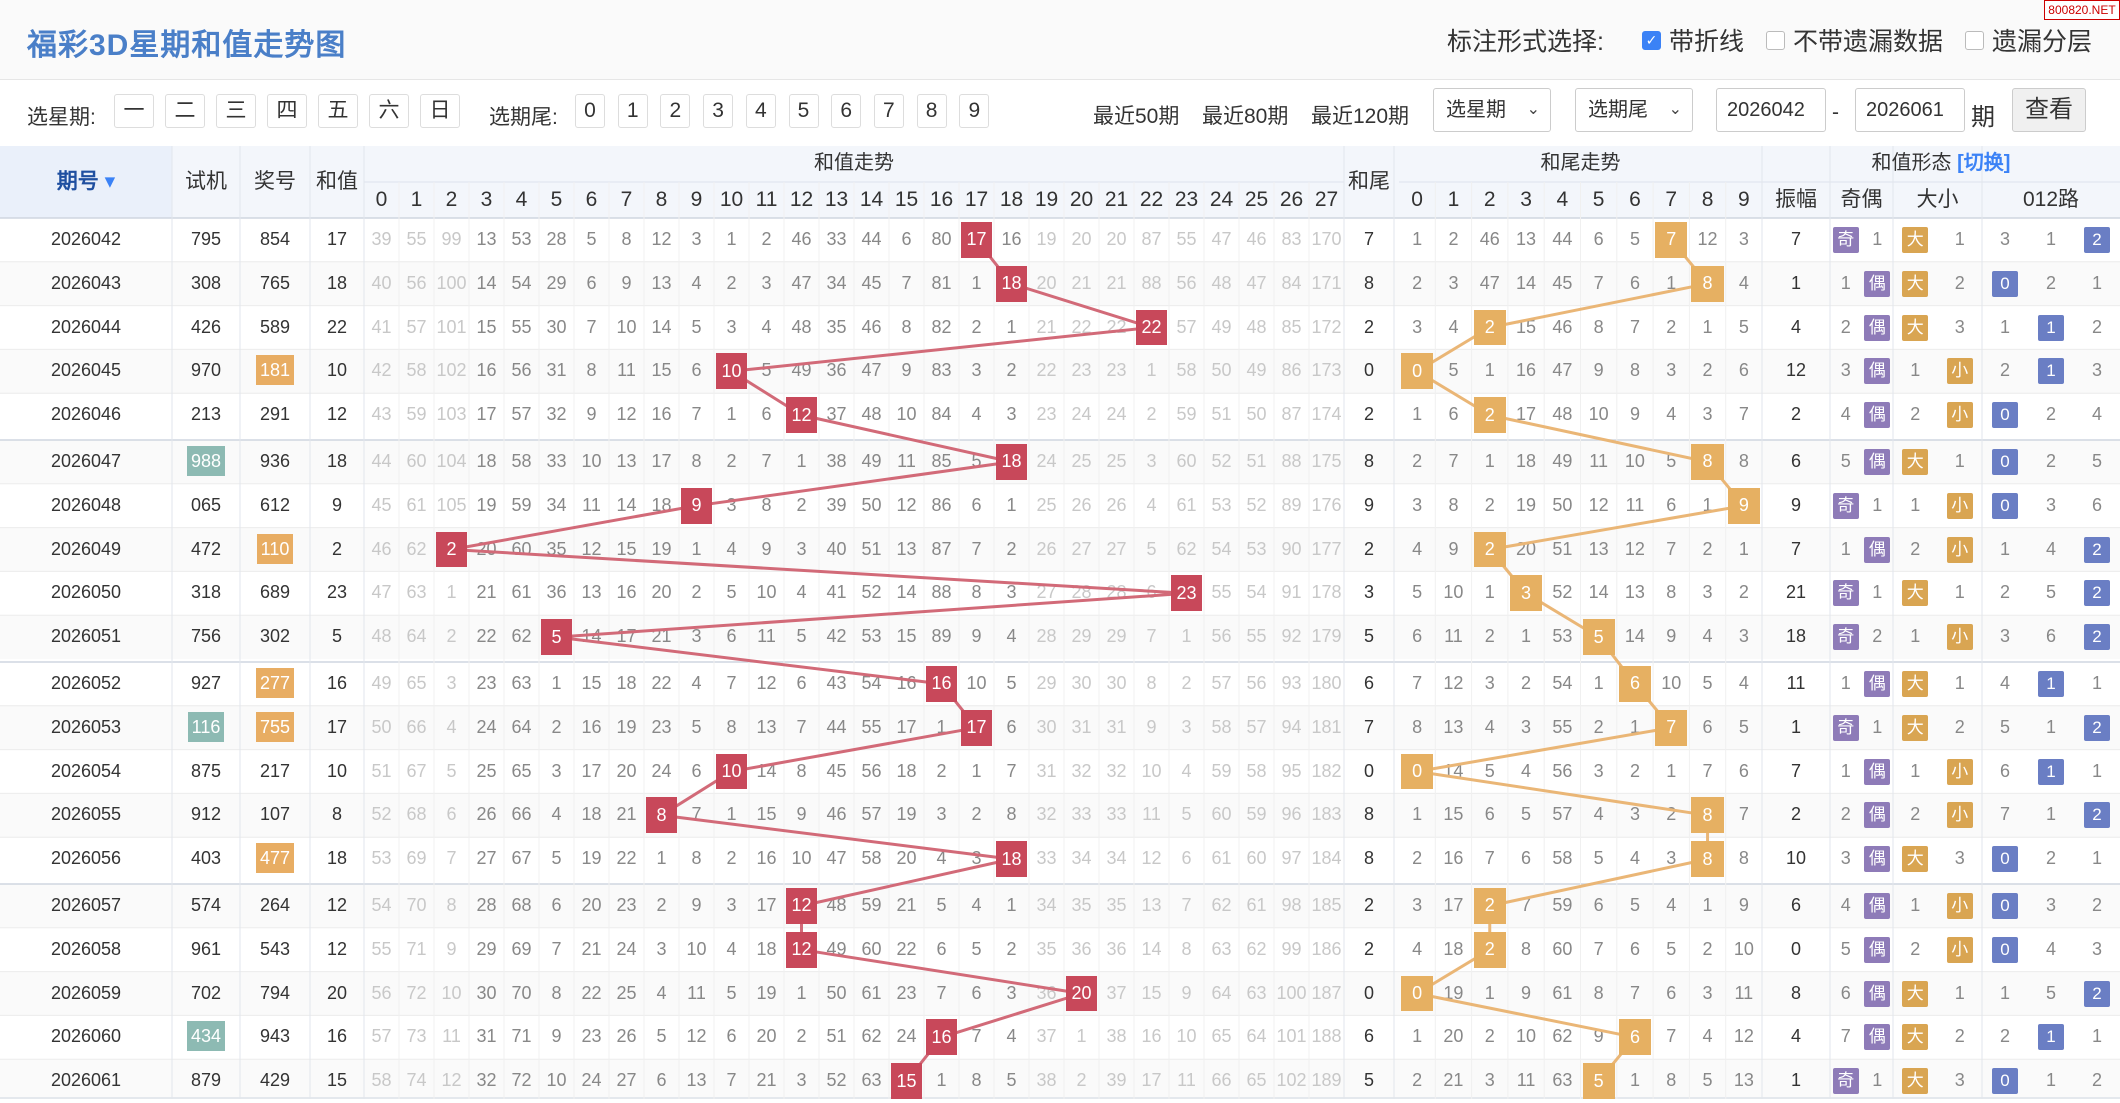 Image resolution: width=2120 pixels, height=1103 pixels. What do you see at coordinates (1651, 40) in the screenshot?
I see `checkbox-checked-icon: ✓` at bounding box center [1651, 40].